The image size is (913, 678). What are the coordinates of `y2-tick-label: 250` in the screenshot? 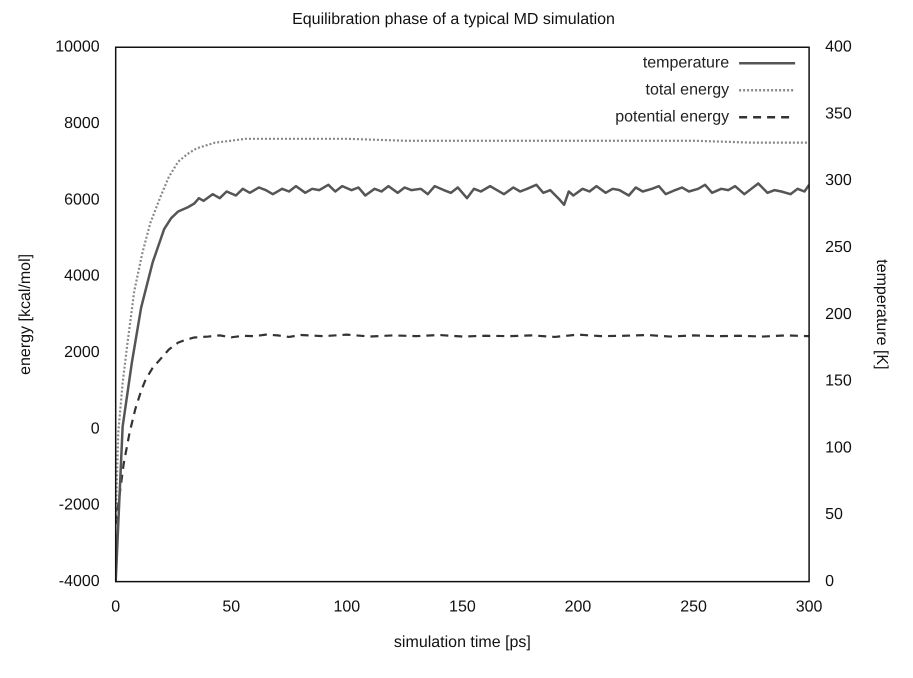 It's located at (838, 247).